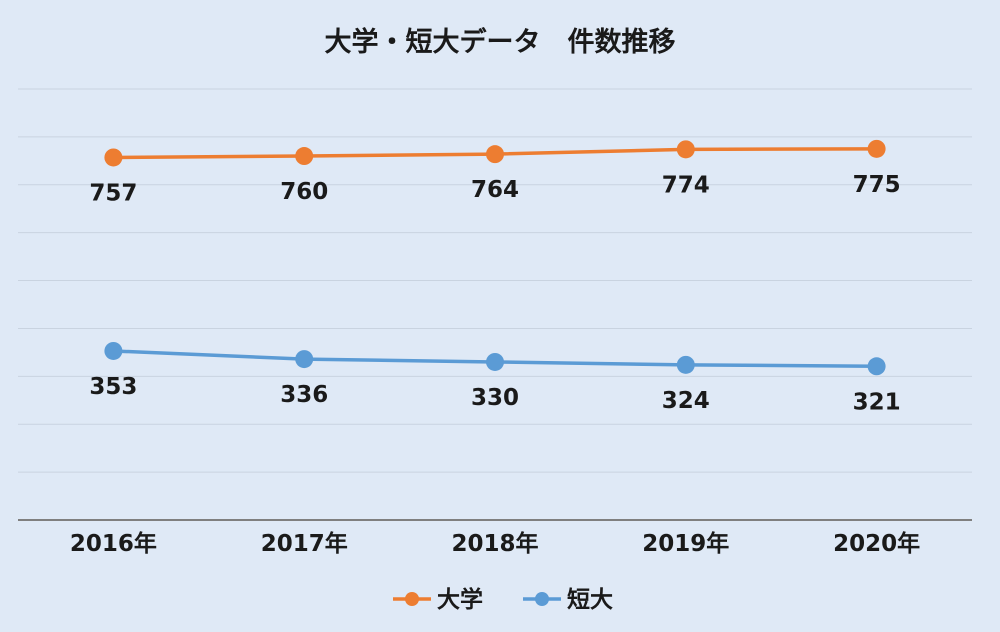 The width and height of the screenshot is (1000, 632). What do you see at coordinates (876, 543) in the screenshot?
I see `x-tick-label: 2020年` at bounding box center [876, 543].